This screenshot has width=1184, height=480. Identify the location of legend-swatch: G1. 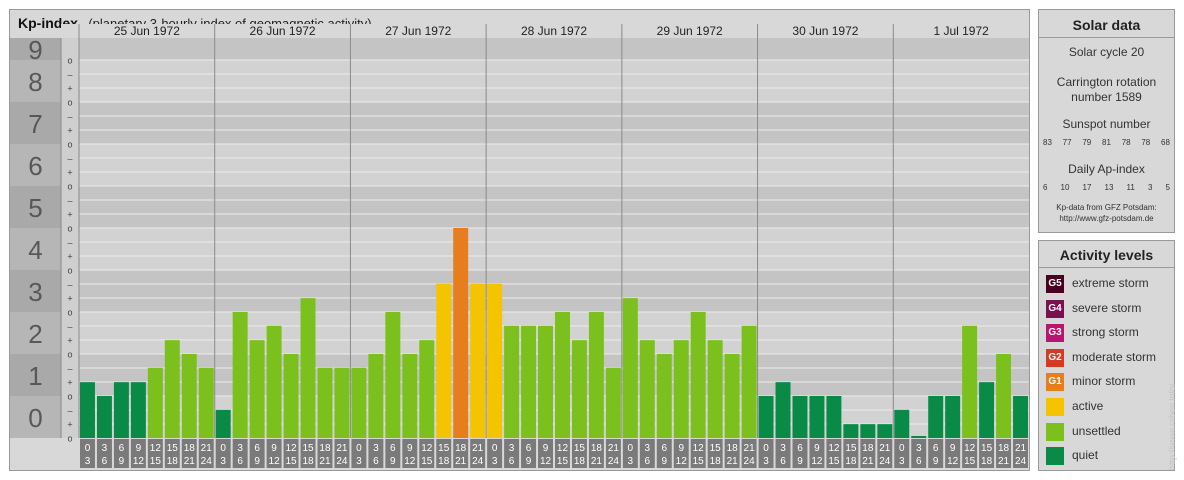
(1055, 382).